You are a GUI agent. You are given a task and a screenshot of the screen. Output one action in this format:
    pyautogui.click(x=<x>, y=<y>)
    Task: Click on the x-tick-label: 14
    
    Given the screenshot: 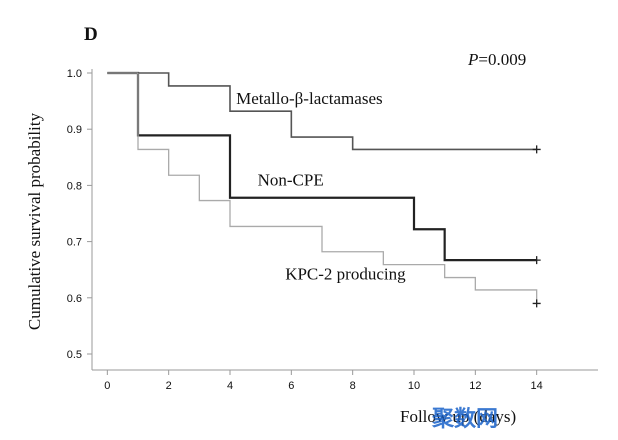 What is the action you would take?
    pyautogui.click(x=537, y=386)
    